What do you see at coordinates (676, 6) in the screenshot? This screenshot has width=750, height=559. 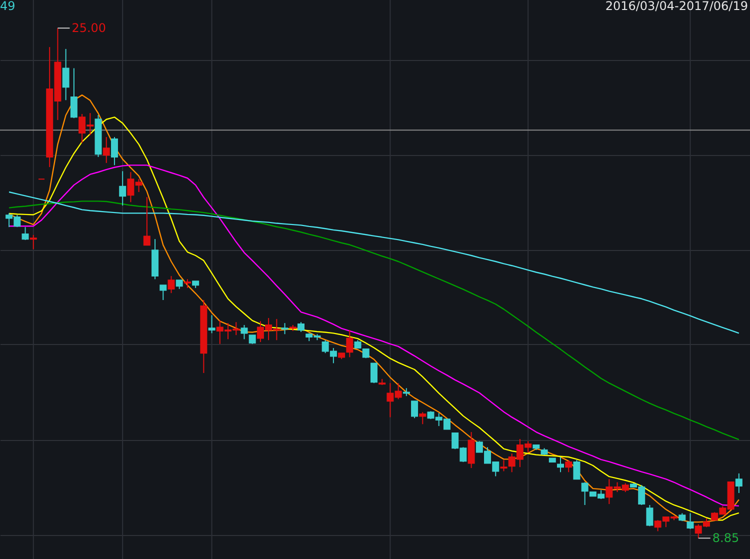 I see `annotation: 2016/03/04-2017/06/19` at bounding box center [676, 6].